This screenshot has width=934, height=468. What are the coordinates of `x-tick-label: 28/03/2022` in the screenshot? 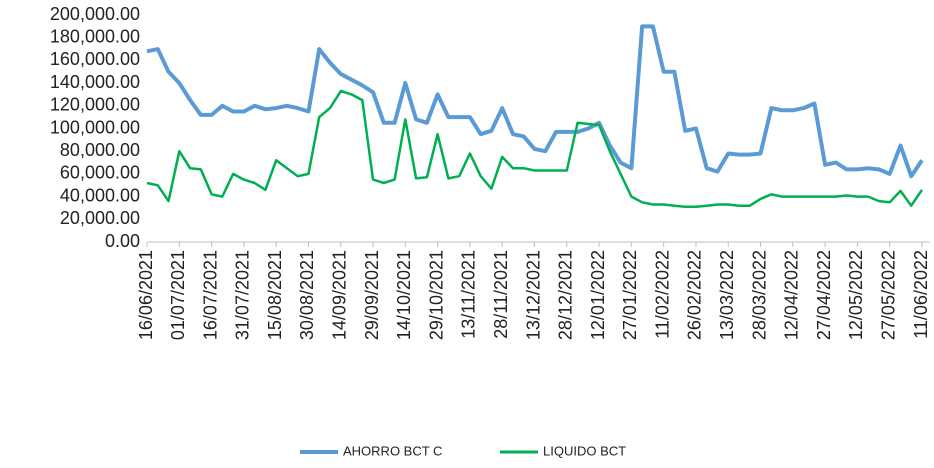 It's located at (759, 295).